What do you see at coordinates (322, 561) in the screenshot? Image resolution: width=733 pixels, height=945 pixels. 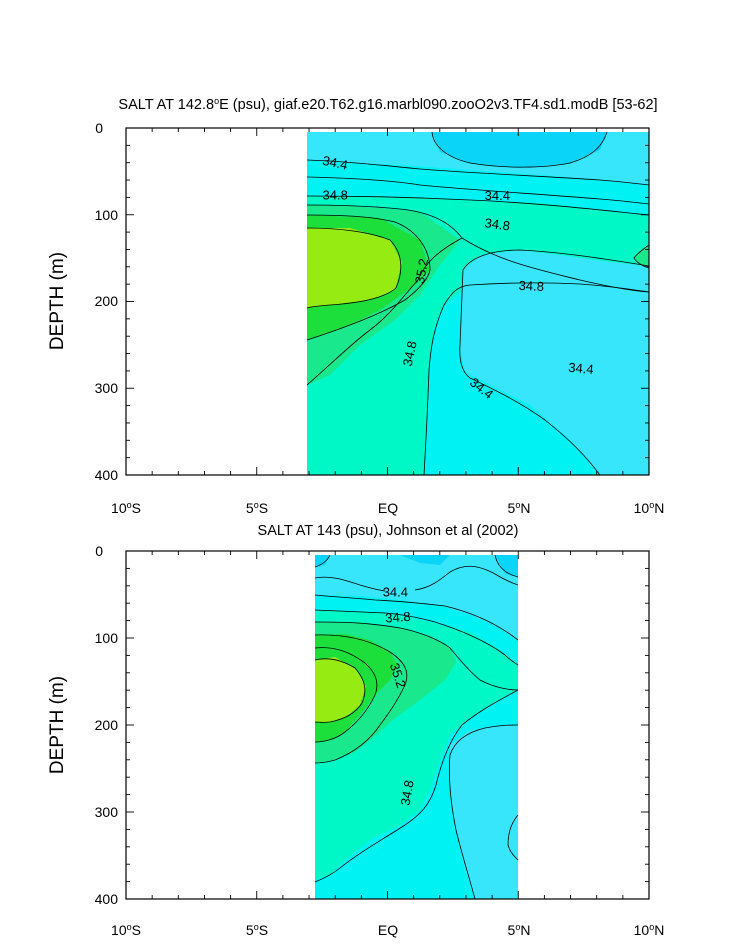 I see `contour-line-34.2-b` at bounding box center [322, 561].